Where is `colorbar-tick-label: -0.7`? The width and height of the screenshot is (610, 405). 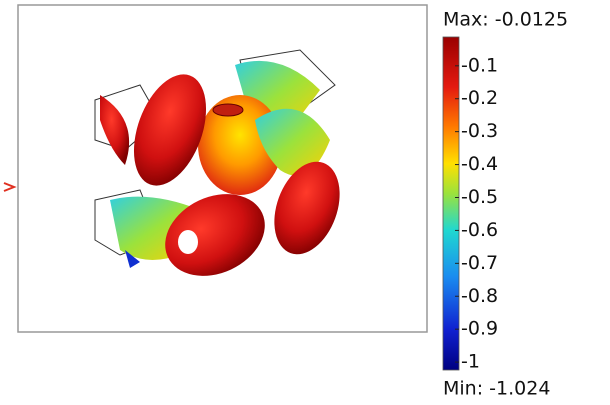 colorbar-tick-label: -0.7 is located at coordinates (479, 263).